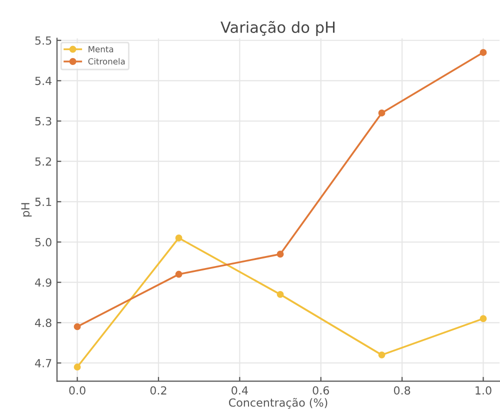 The height and width of the screenshot is (417, 500). I want to click on y-tick-label: 5.4, so click(43, 81).